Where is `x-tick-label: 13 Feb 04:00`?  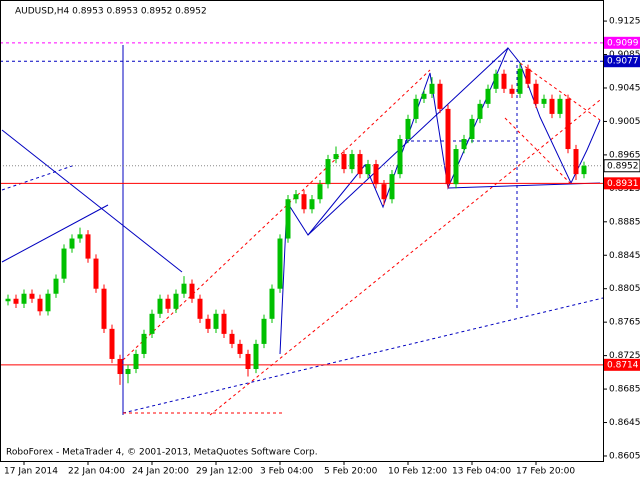 x-tick-label: 13 Feb 04:00 is located at coordinates (481, 472).